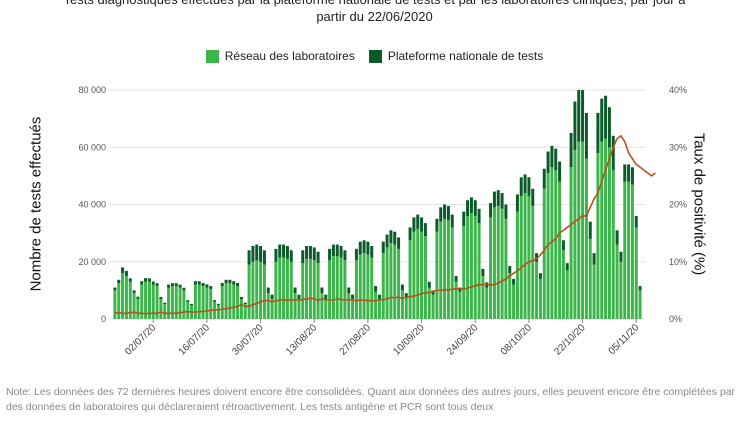 The height and width of the screenshot is (421, 749). Describe the element at coordinates (195, 340) in the screenshot. I see `x-tick-label: 16/07/20` at that location.